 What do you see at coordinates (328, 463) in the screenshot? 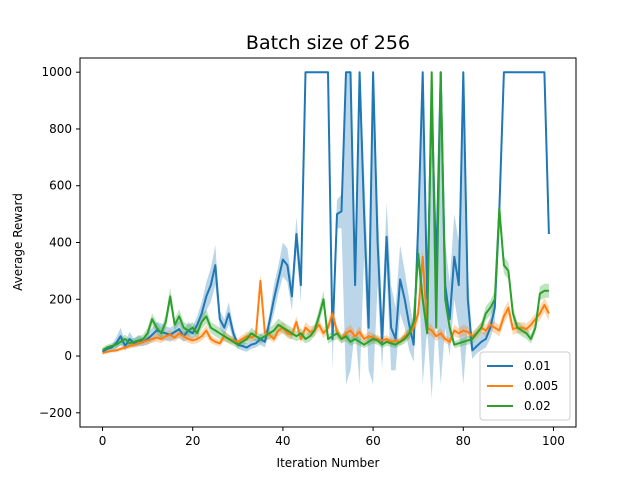
I see `x-axis-label: Iteration Number` at bounding box center [328, 463].